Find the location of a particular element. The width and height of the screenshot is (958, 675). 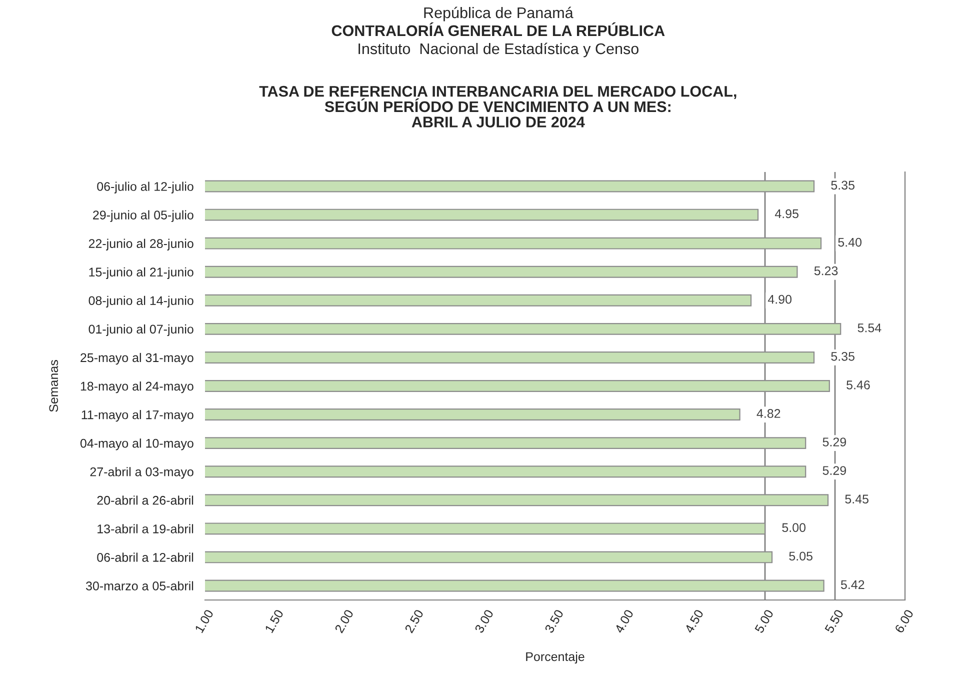

y-tick-label: 15-junio al 21-junio is located at coordinates (141, 273).